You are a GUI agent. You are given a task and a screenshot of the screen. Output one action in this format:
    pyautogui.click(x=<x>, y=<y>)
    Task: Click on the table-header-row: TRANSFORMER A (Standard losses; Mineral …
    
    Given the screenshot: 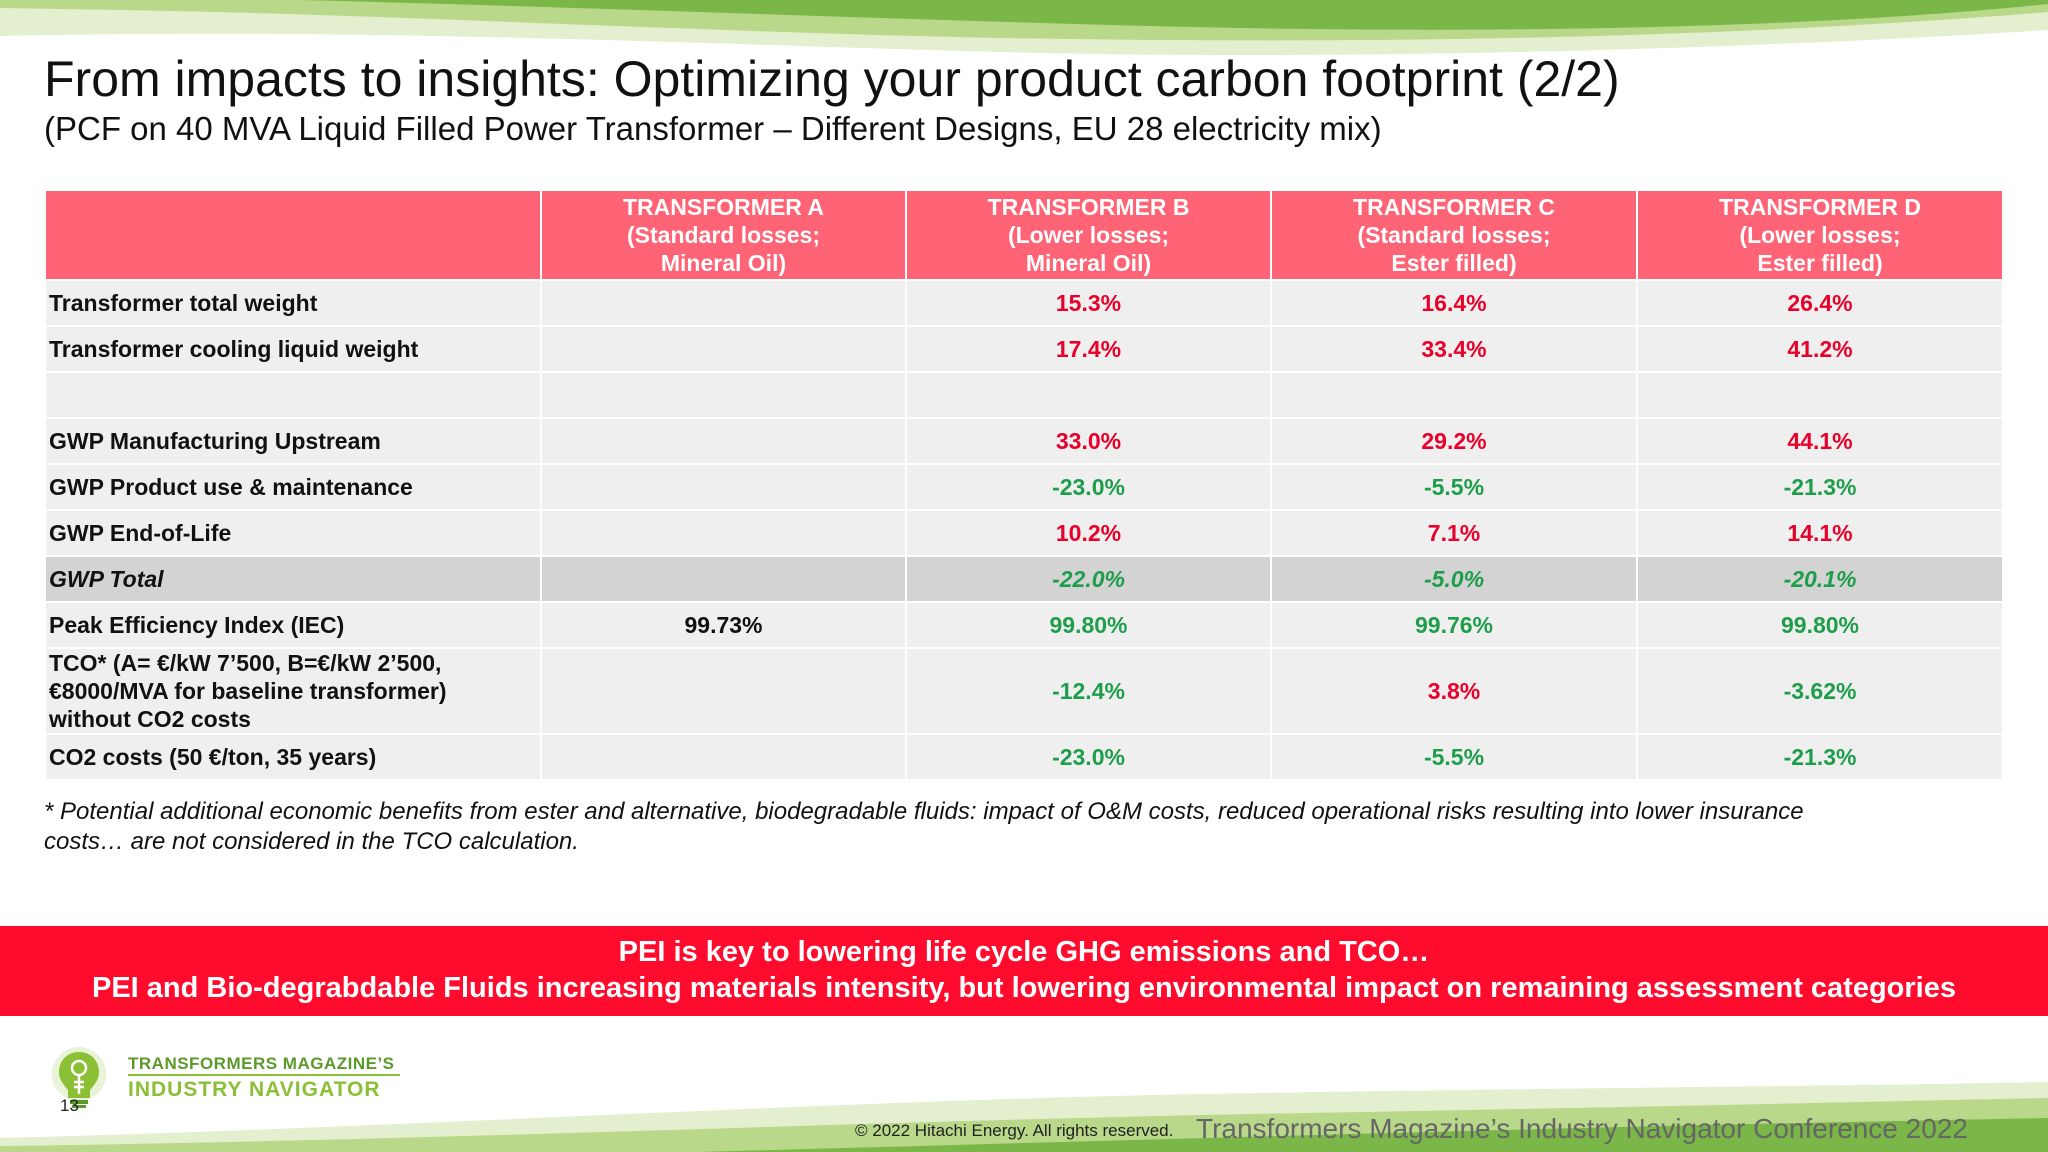 What is the action you would take?
    pyautogui.click(x=1024, y=235)
    